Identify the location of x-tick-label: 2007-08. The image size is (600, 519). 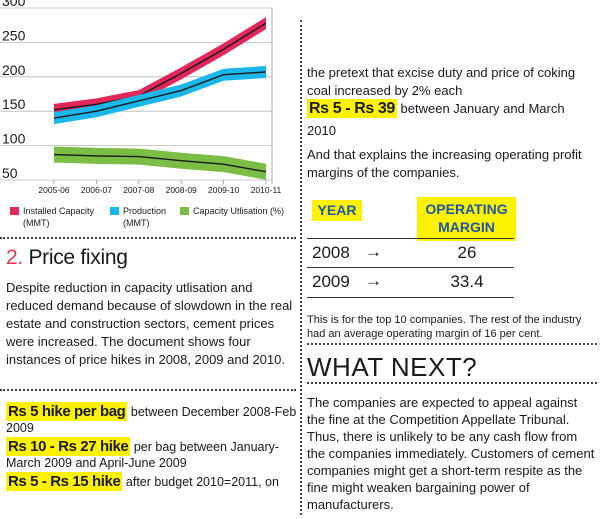
(138, 190).